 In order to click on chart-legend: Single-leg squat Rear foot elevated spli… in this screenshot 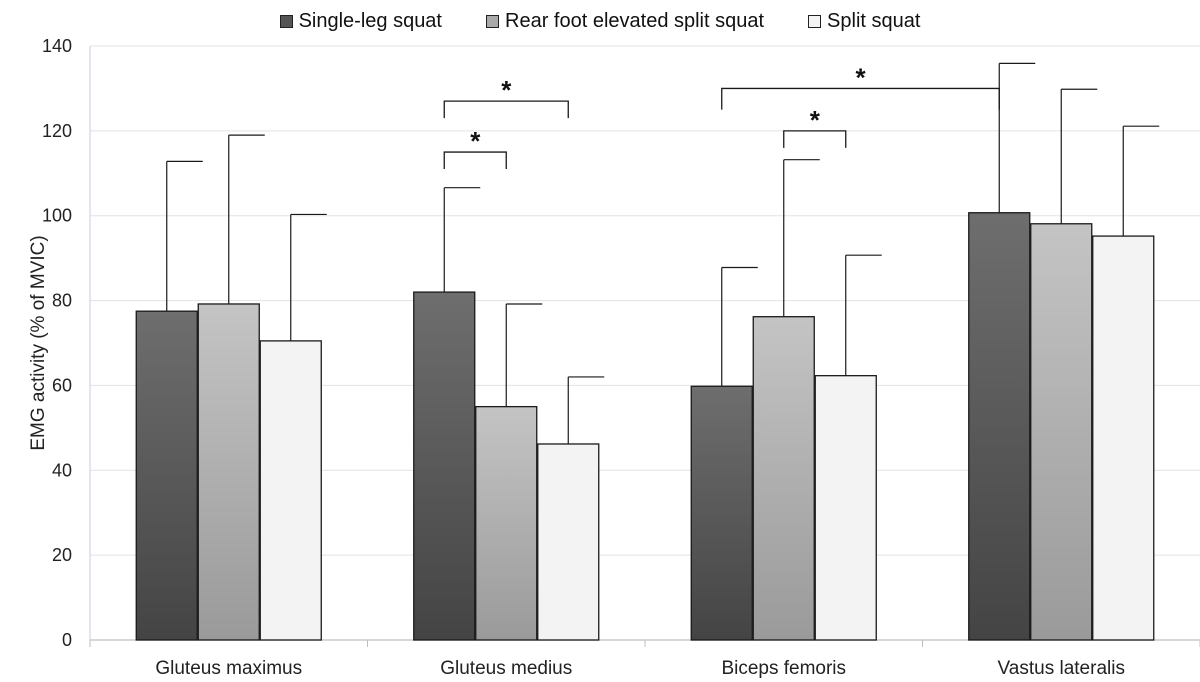, I will do `click(600, 21)`.